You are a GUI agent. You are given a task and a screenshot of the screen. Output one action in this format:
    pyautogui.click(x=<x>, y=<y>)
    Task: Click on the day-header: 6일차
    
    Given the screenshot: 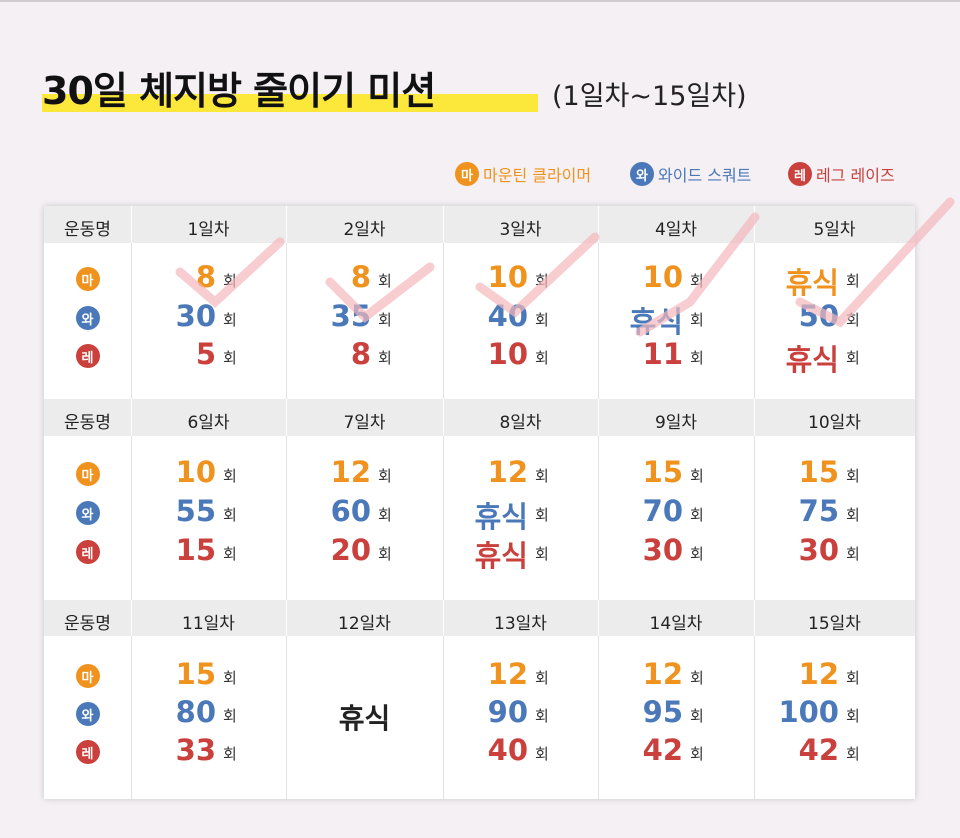 What is the action you would take?
    pyautogui.click(x=208, y=423)
    